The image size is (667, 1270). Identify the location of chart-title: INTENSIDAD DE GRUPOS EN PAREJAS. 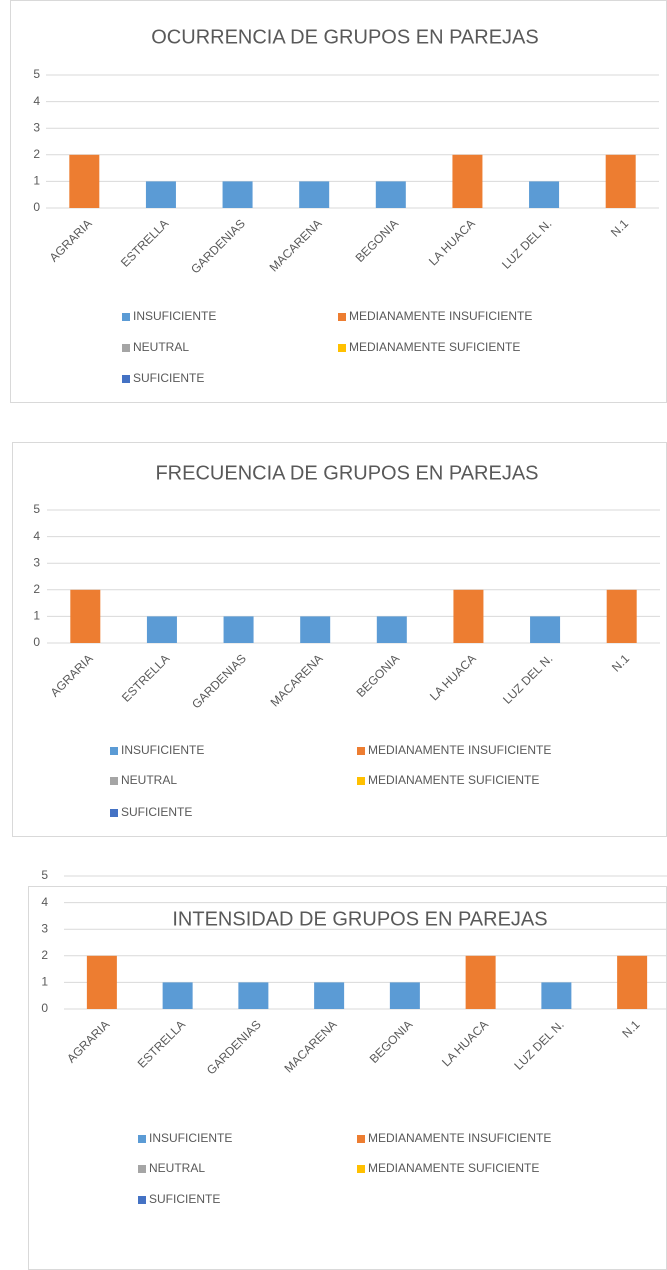
(359, 919).